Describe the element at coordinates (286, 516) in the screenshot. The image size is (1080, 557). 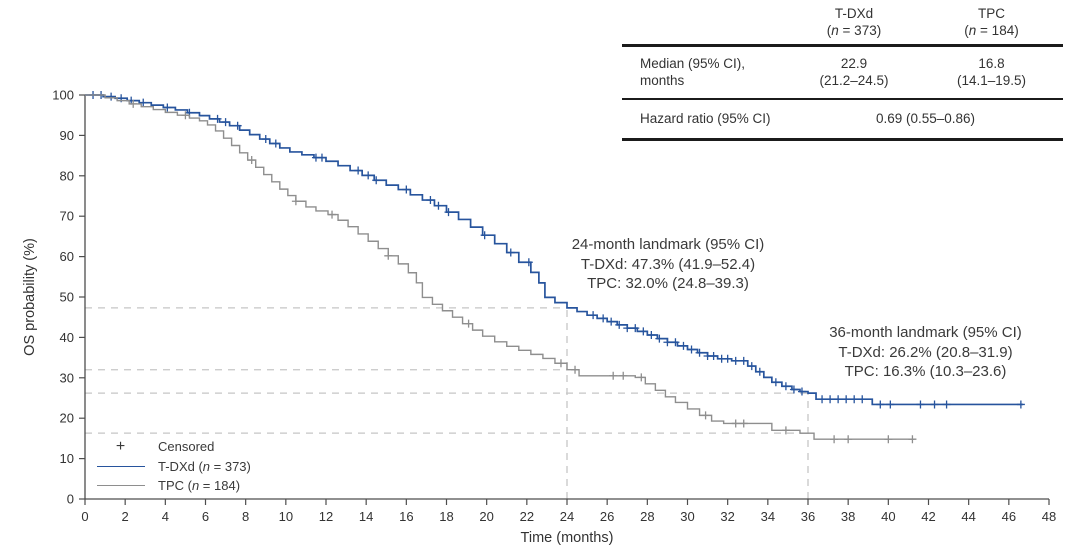
I see `x-tick-label: 10` at that location.